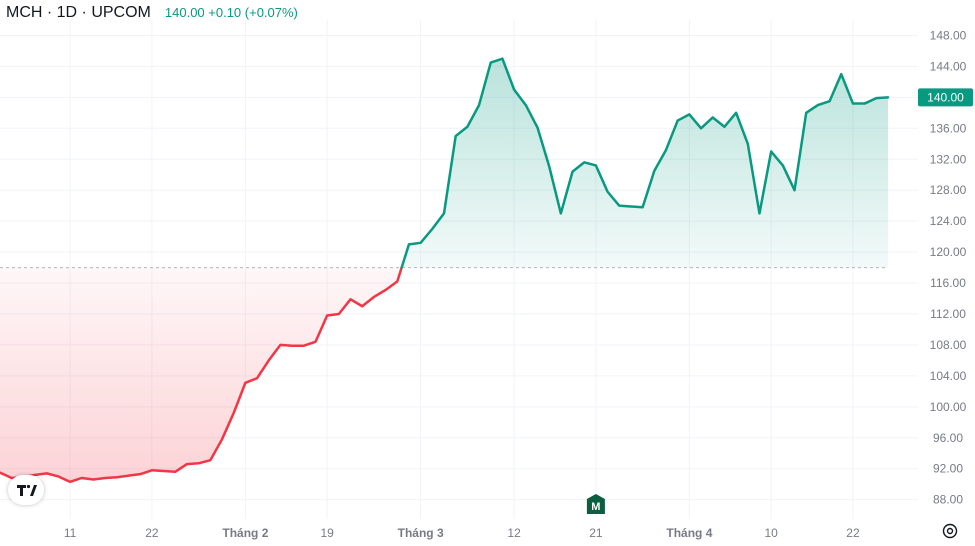 The image size is (975, 546). What do you see at coordinates (78, 12) in the screenshot?
I see `symbol-label: MCH · 1D · UPCOM` at bounding box center [78, 12].